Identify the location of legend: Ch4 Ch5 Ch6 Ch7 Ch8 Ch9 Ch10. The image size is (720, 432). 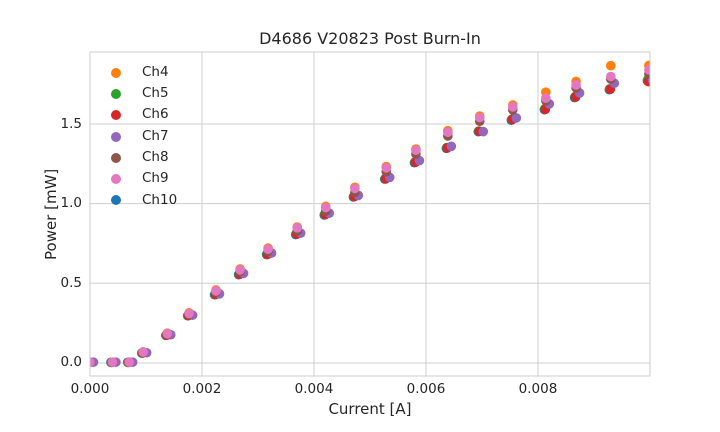
(144, 136).